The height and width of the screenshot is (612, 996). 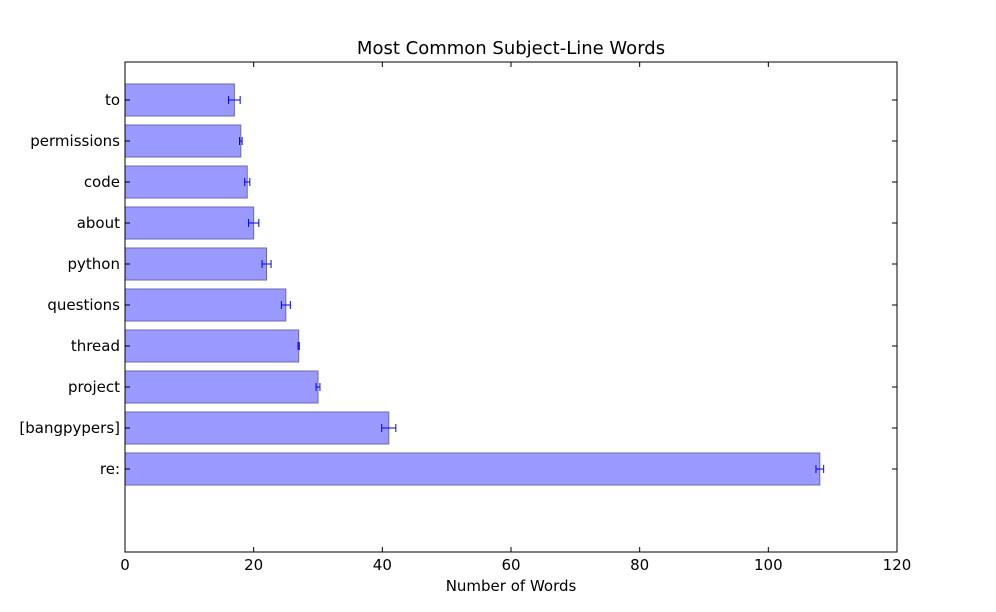 I want to click on x-tick-label-3: 60, so click(x=510, y=565).